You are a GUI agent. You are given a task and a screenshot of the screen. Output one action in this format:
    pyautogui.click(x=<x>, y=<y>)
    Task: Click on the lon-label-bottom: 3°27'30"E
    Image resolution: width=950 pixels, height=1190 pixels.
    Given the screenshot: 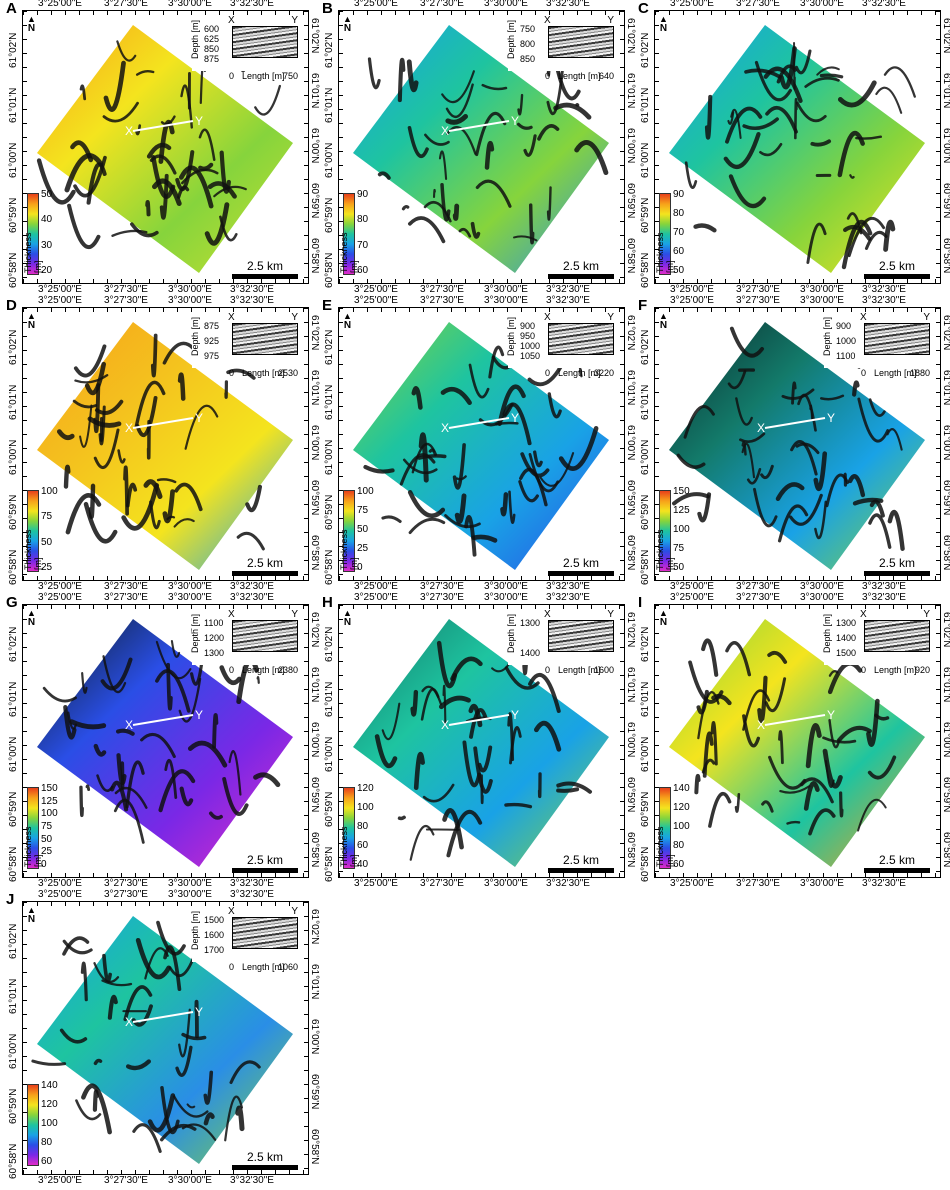 What is the action you would take?
    pyautogui.click(x=442, y=586)
    